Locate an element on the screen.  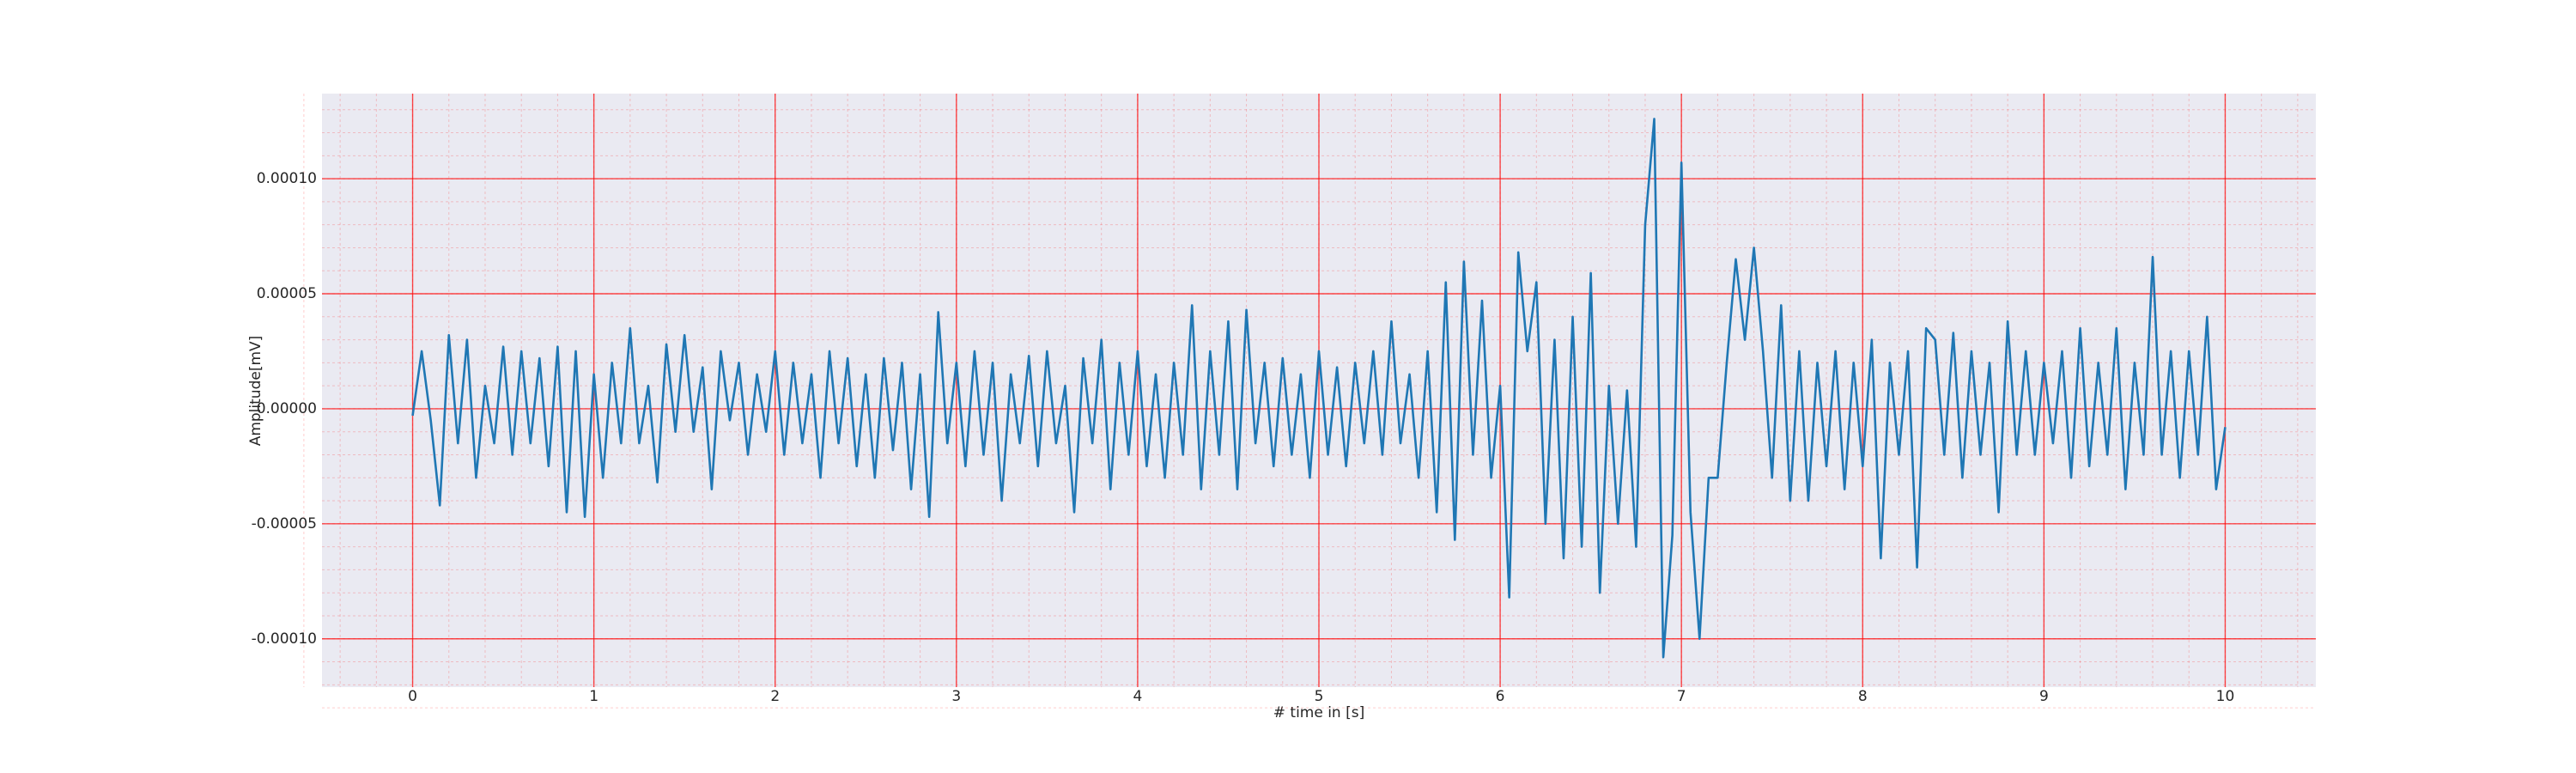
y-axis-label: Amplitude[mV] is located at coordinates (255, 391).